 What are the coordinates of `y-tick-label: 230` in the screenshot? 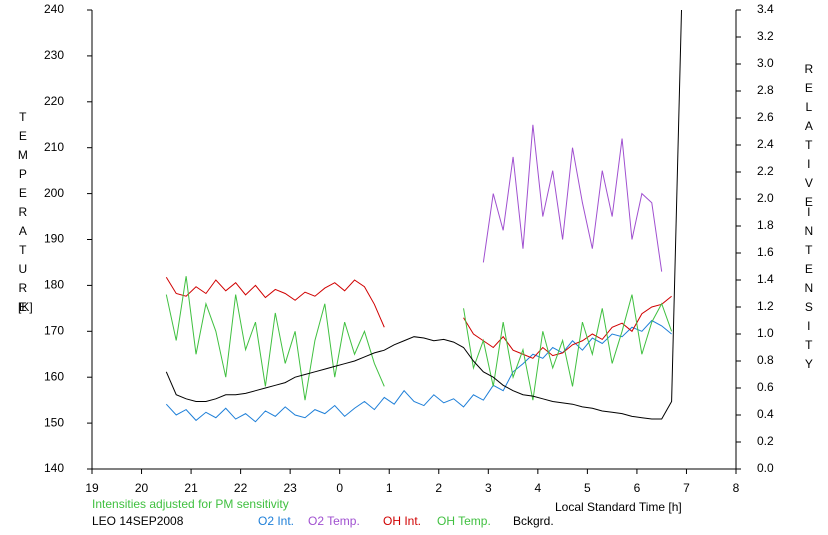 It's located at (54, 55).